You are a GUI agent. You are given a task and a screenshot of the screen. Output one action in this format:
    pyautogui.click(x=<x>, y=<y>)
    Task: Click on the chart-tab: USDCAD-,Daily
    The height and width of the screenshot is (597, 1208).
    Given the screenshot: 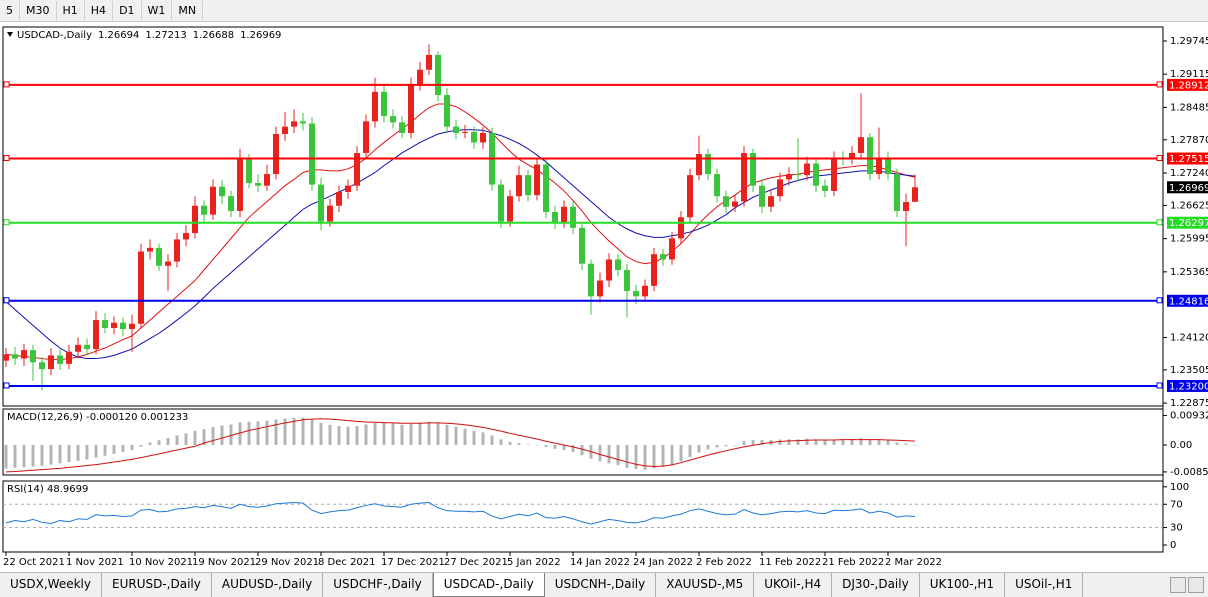 What is the action you would take?
    pyautogui.click(x=488, y=585)
    